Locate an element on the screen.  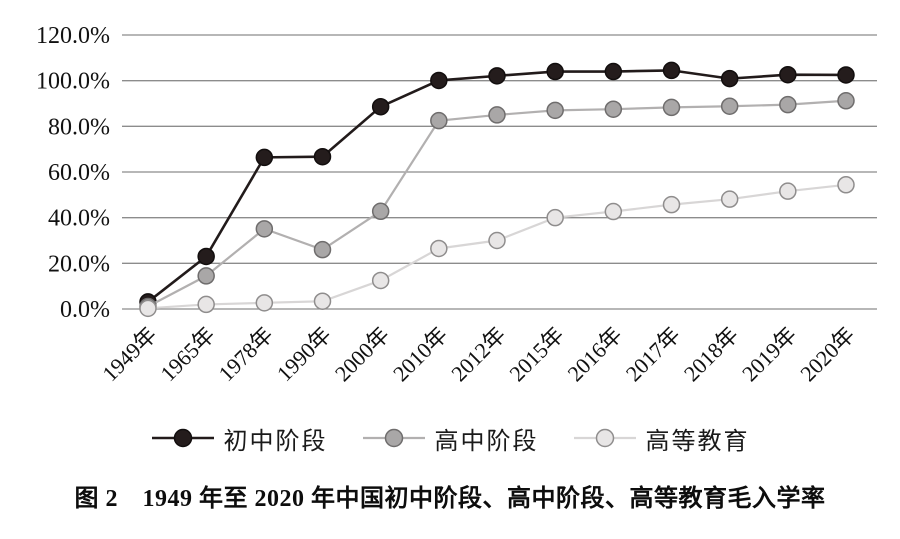
x-tick-label: 2010年 is located at coordinates (420, 354).